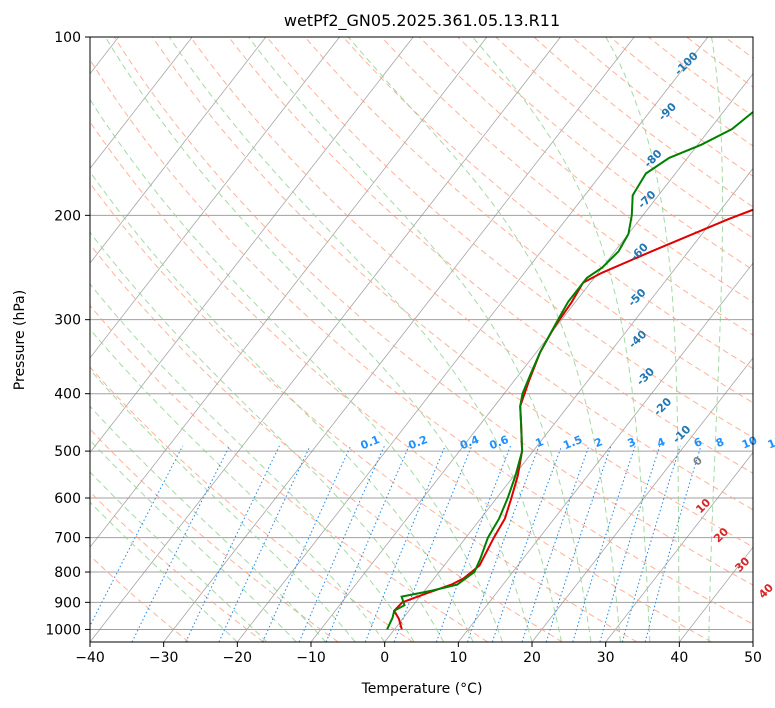 The height and width of the screenshot is (708, 775). What do you see at coordinates (67, 452) in the screenshot?
I see `y-tick-label: 500` at bounding box center [67, 452].